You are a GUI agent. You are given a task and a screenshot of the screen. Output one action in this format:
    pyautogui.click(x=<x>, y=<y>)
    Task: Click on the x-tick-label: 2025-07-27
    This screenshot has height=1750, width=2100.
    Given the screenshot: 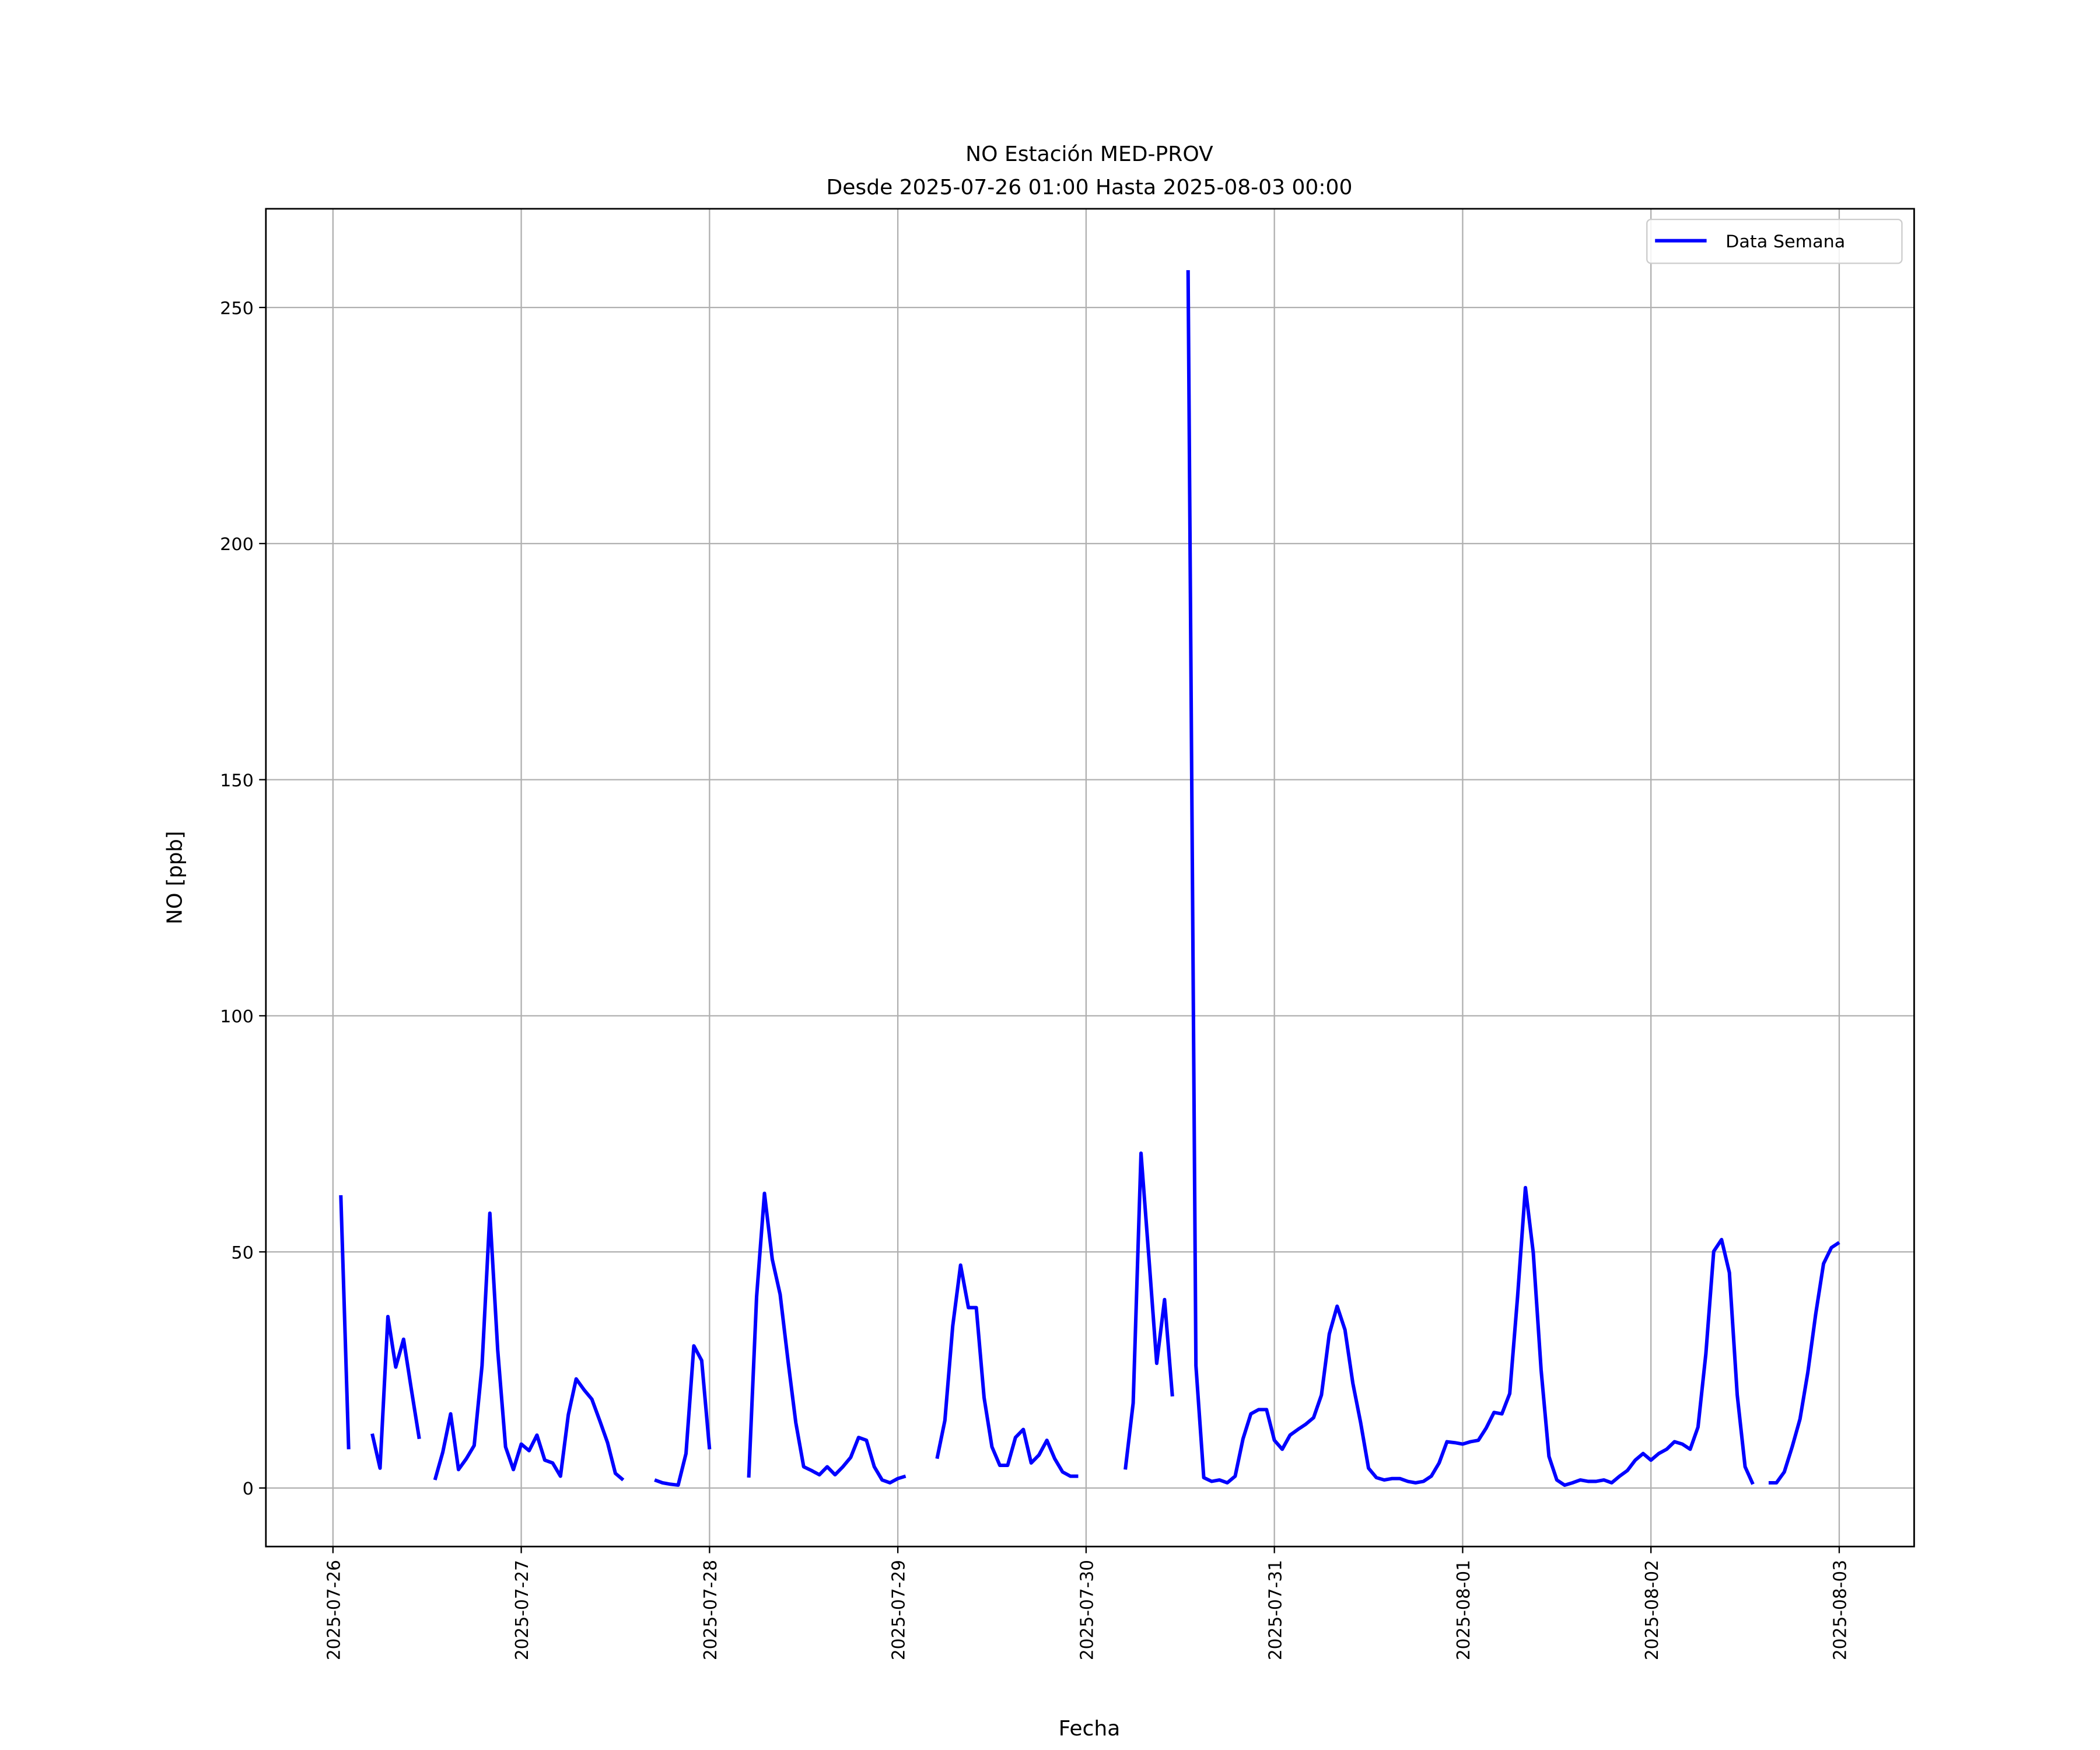 What is the action you would take?
    pyautogui.click(x=522, y=1610)
    